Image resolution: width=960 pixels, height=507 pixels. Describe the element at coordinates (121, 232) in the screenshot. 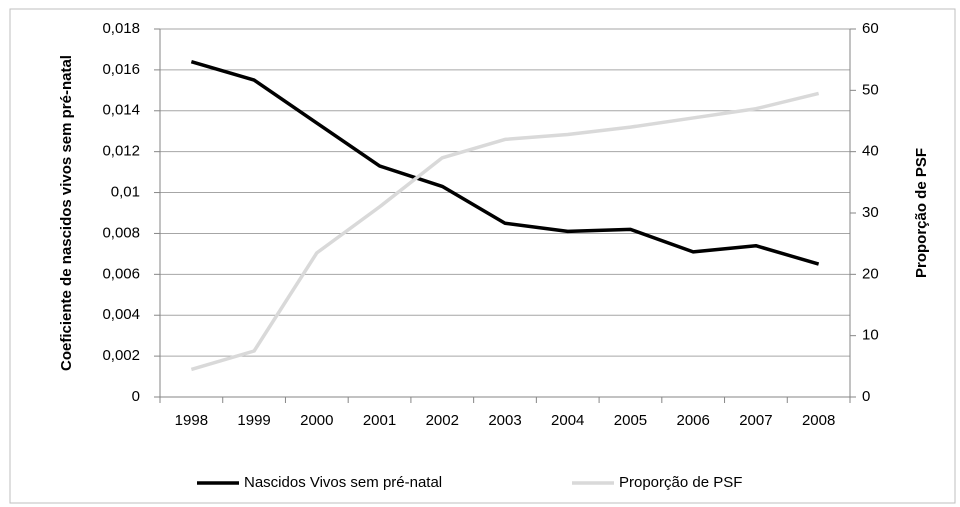

I see `y-tick-label: 0,008` at that location.